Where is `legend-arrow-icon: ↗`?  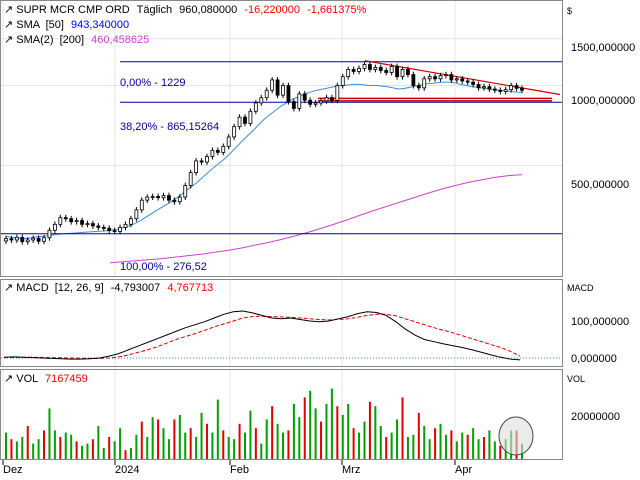 legend-arrow-icon: ↗ is located at coordinates (8, 25).